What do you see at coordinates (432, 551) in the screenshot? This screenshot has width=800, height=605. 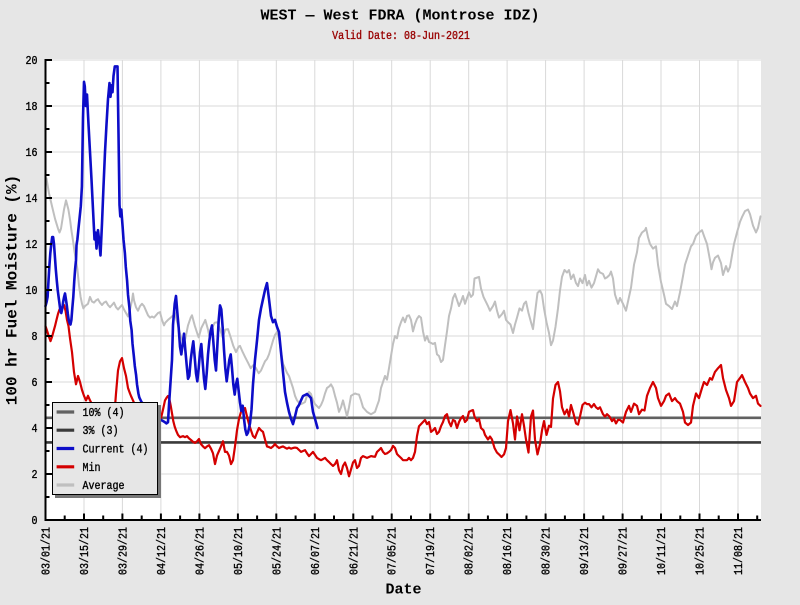 I see `svg-text: 07/19/21` at bounding box center [432, 551].